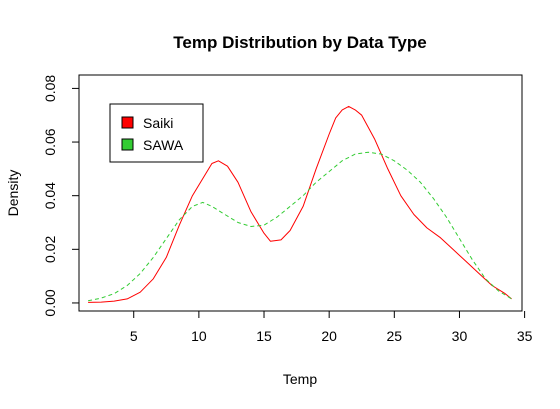 This screenshot has height=409, width=560. I want to click on legend: Saiki SAWA, so click(156, 133).